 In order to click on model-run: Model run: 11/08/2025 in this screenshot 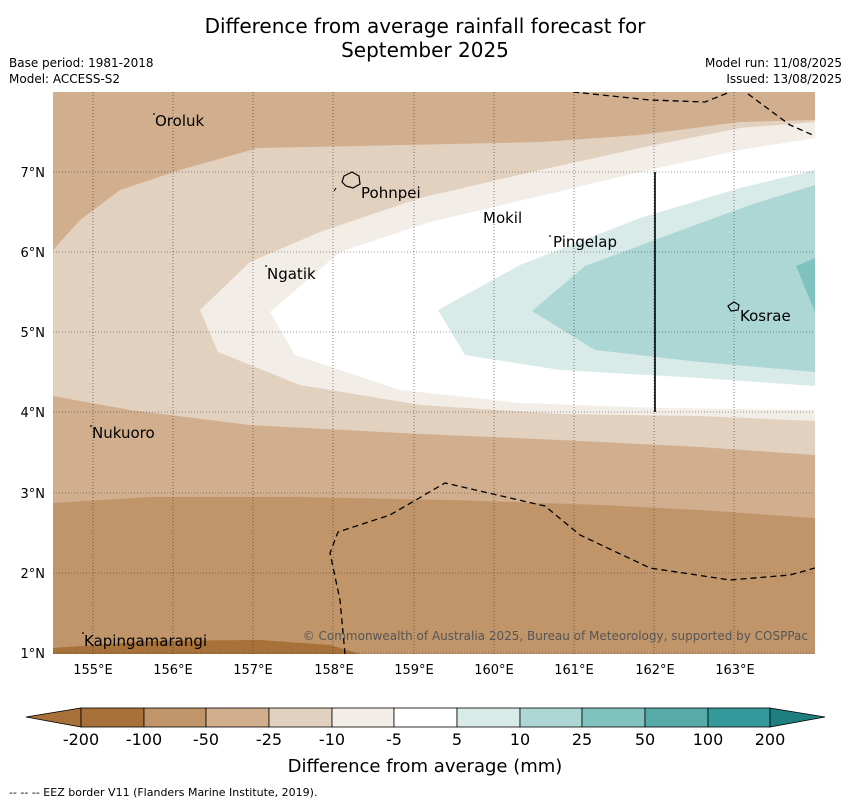, I will do `click(773, 63)`.